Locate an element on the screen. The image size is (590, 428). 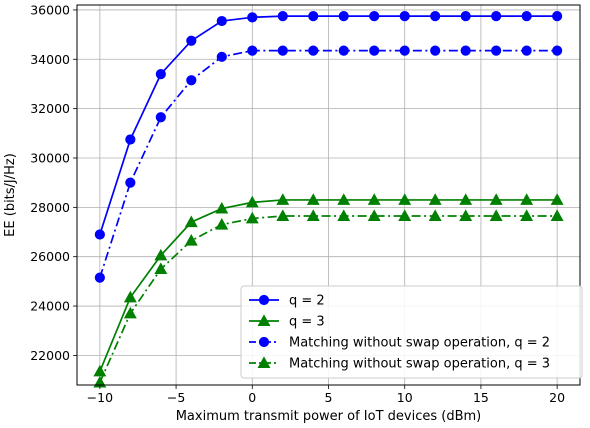
x-tick-label: −5 is located at coordinates (176, 397).